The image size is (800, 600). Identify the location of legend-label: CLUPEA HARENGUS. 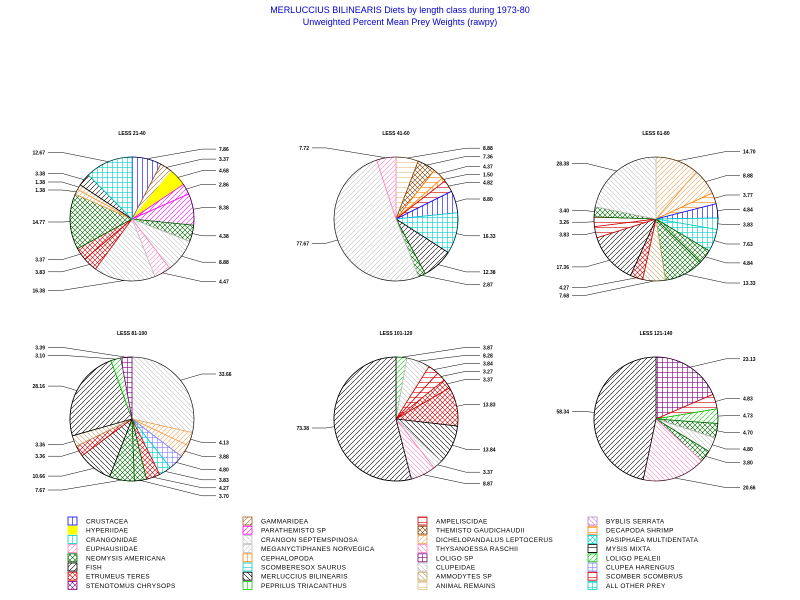
(640, 568).